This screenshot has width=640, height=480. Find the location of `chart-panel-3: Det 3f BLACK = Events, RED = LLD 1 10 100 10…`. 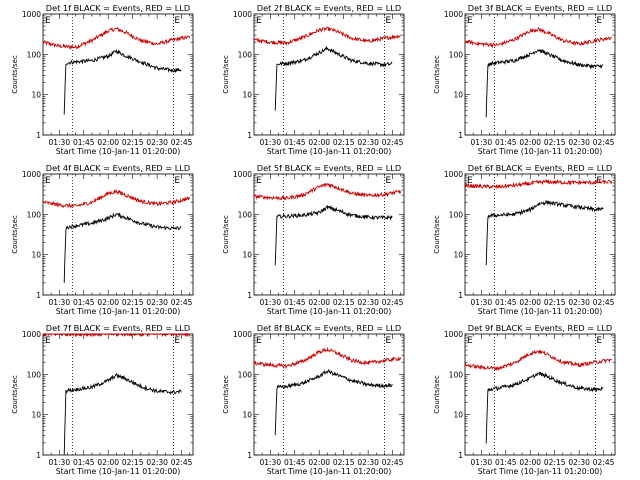

chart-panel-3: Det 3f BLACK = Events, RED = LLD 1 10 100 10… is located at coordinates (524, 79).